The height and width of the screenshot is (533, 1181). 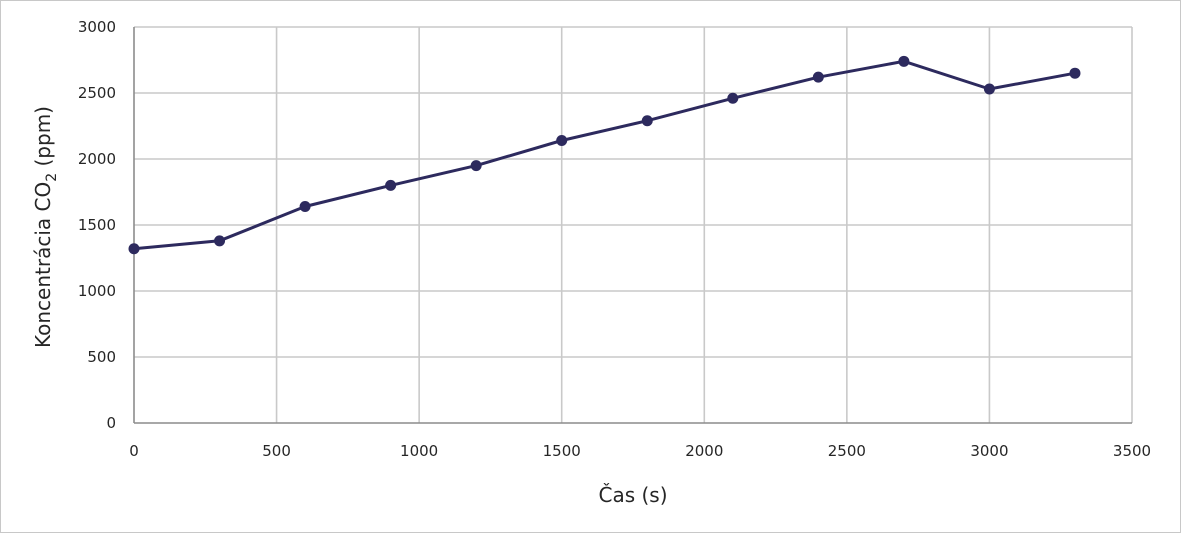 I want to click on y-tick-label: 1500, so click(x=97, y=225).